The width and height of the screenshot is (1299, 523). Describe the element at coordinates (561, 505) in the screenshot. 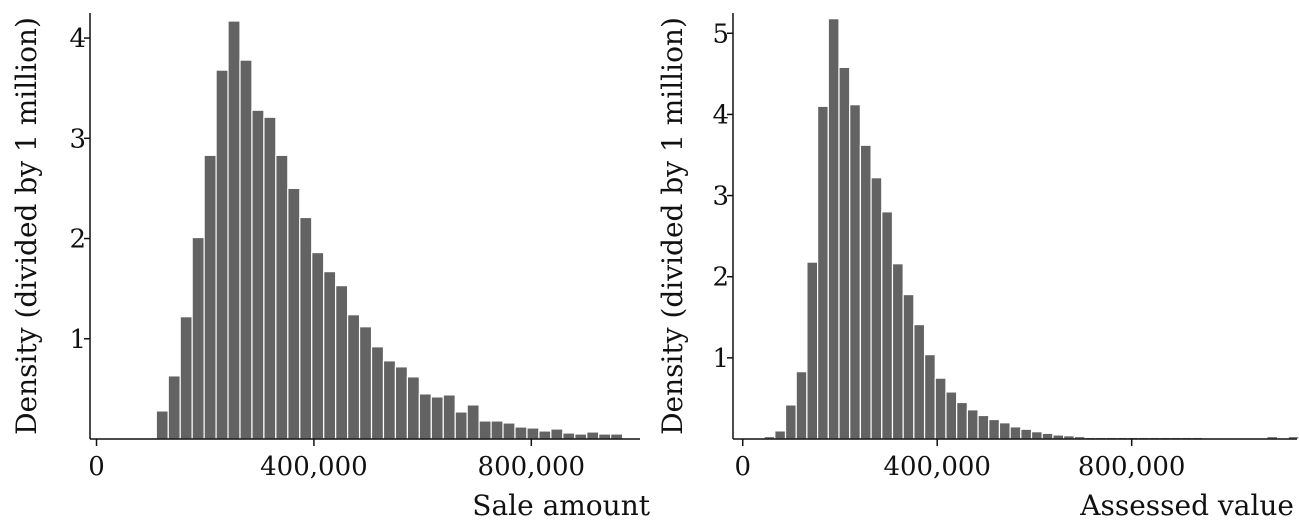

I see `x-axis-label: Sale amount` at that location.